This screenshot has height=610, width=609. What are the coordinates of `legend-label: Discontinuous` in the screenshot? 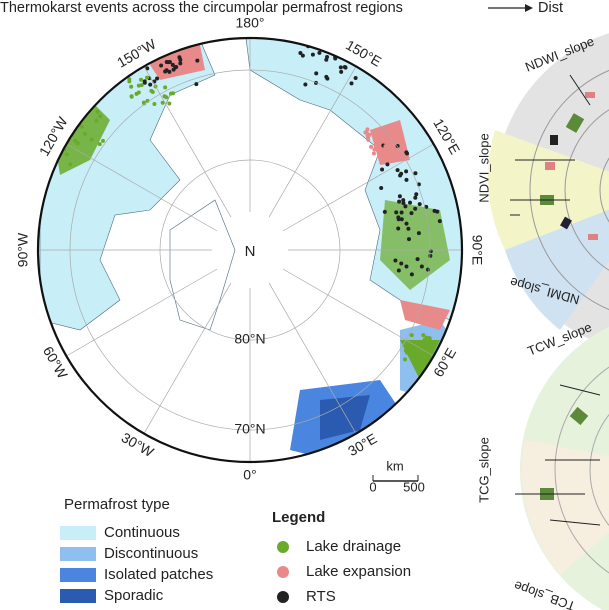 It's located at (151, 553).